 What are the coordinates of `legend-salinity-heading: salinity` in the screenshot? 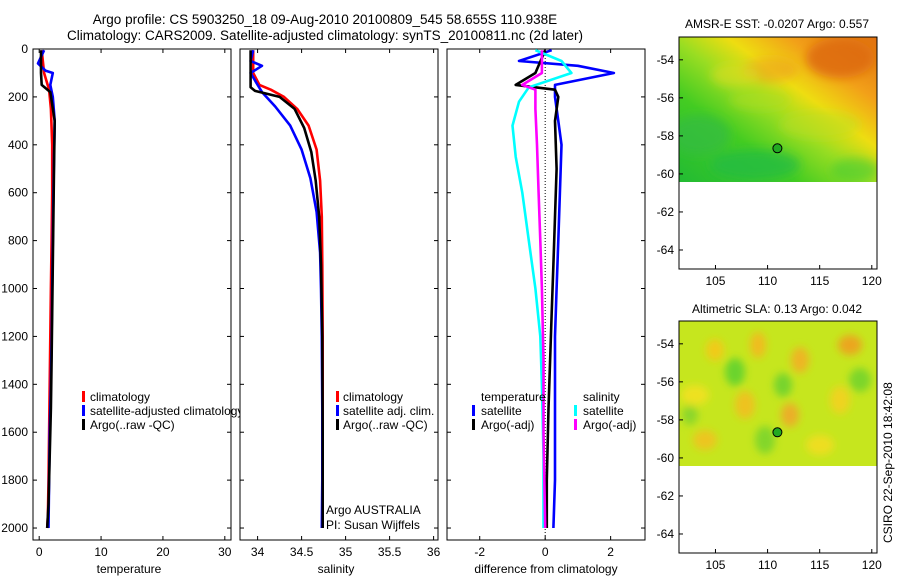 It's located at (601, 397).